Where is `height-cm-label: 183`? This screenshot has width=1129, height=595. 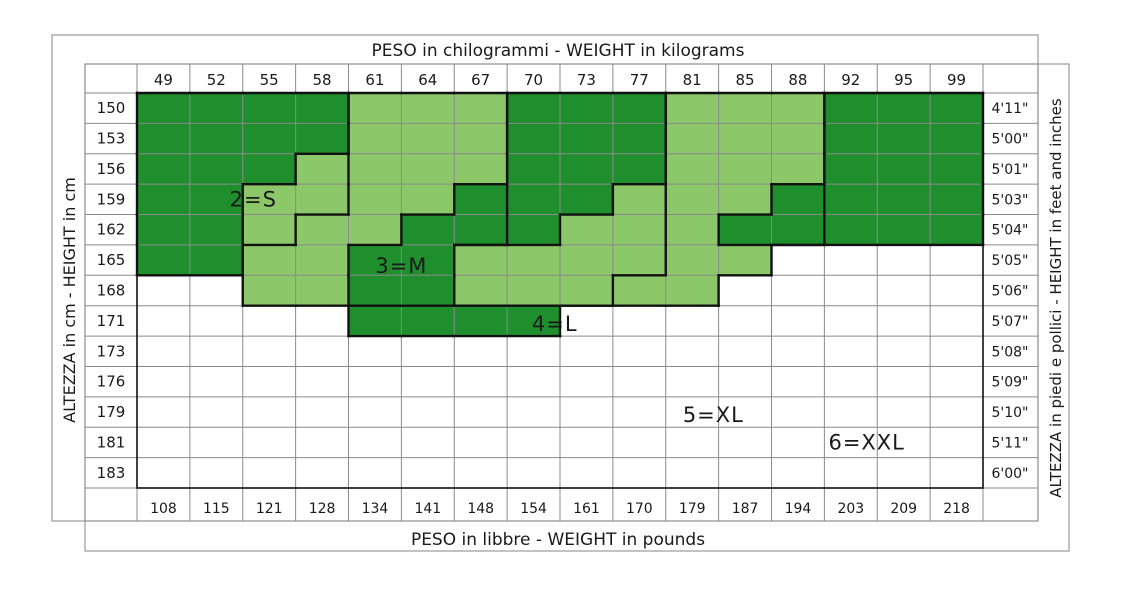
height-cm-label: 183 is located at coordinates (111, 473).